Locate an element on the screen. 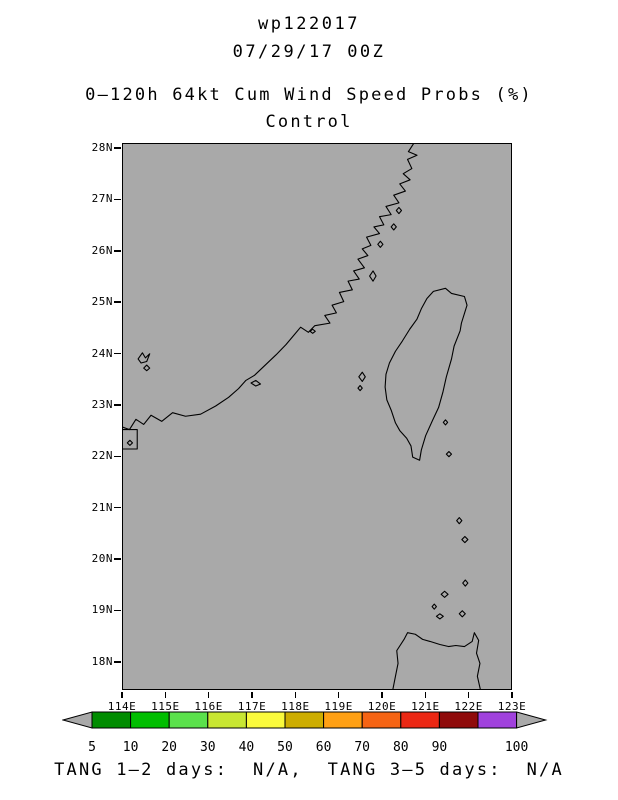 This screenshot has height=800, width=618. lon-label: 121E is located at coordinates (425, 706).